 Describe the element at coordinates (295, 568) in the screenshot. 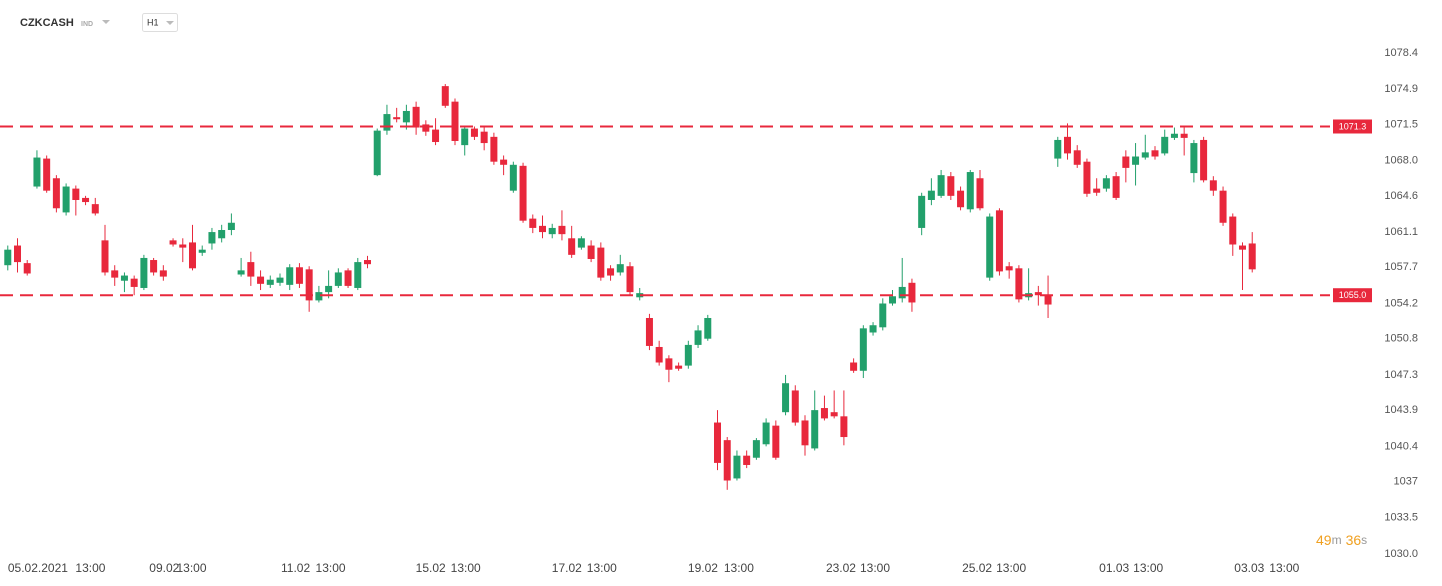

I see `x-tick-label: 11.02` at that location.